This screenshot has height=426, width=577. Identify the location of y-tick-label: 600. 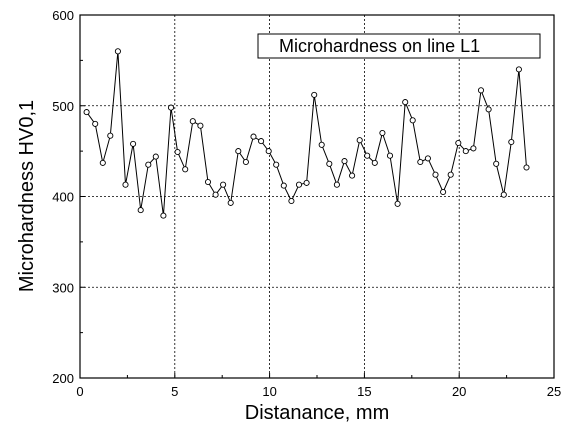
(63, 15).